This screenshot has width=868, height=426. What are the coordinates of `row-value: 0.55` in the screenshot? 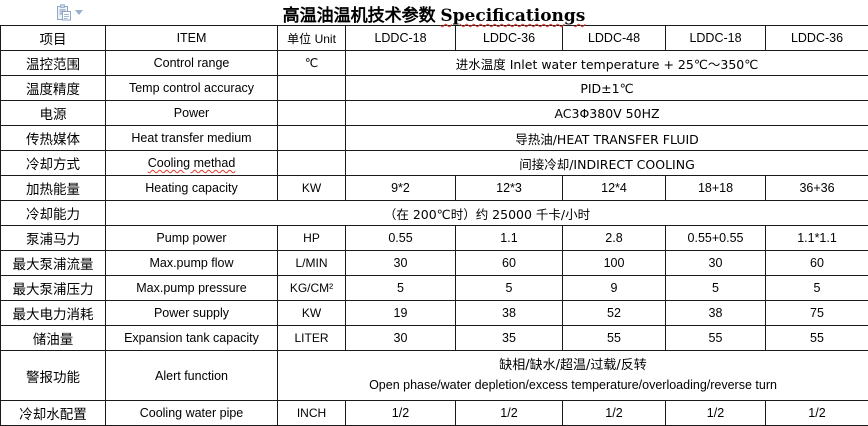 It's located at (401, 238).